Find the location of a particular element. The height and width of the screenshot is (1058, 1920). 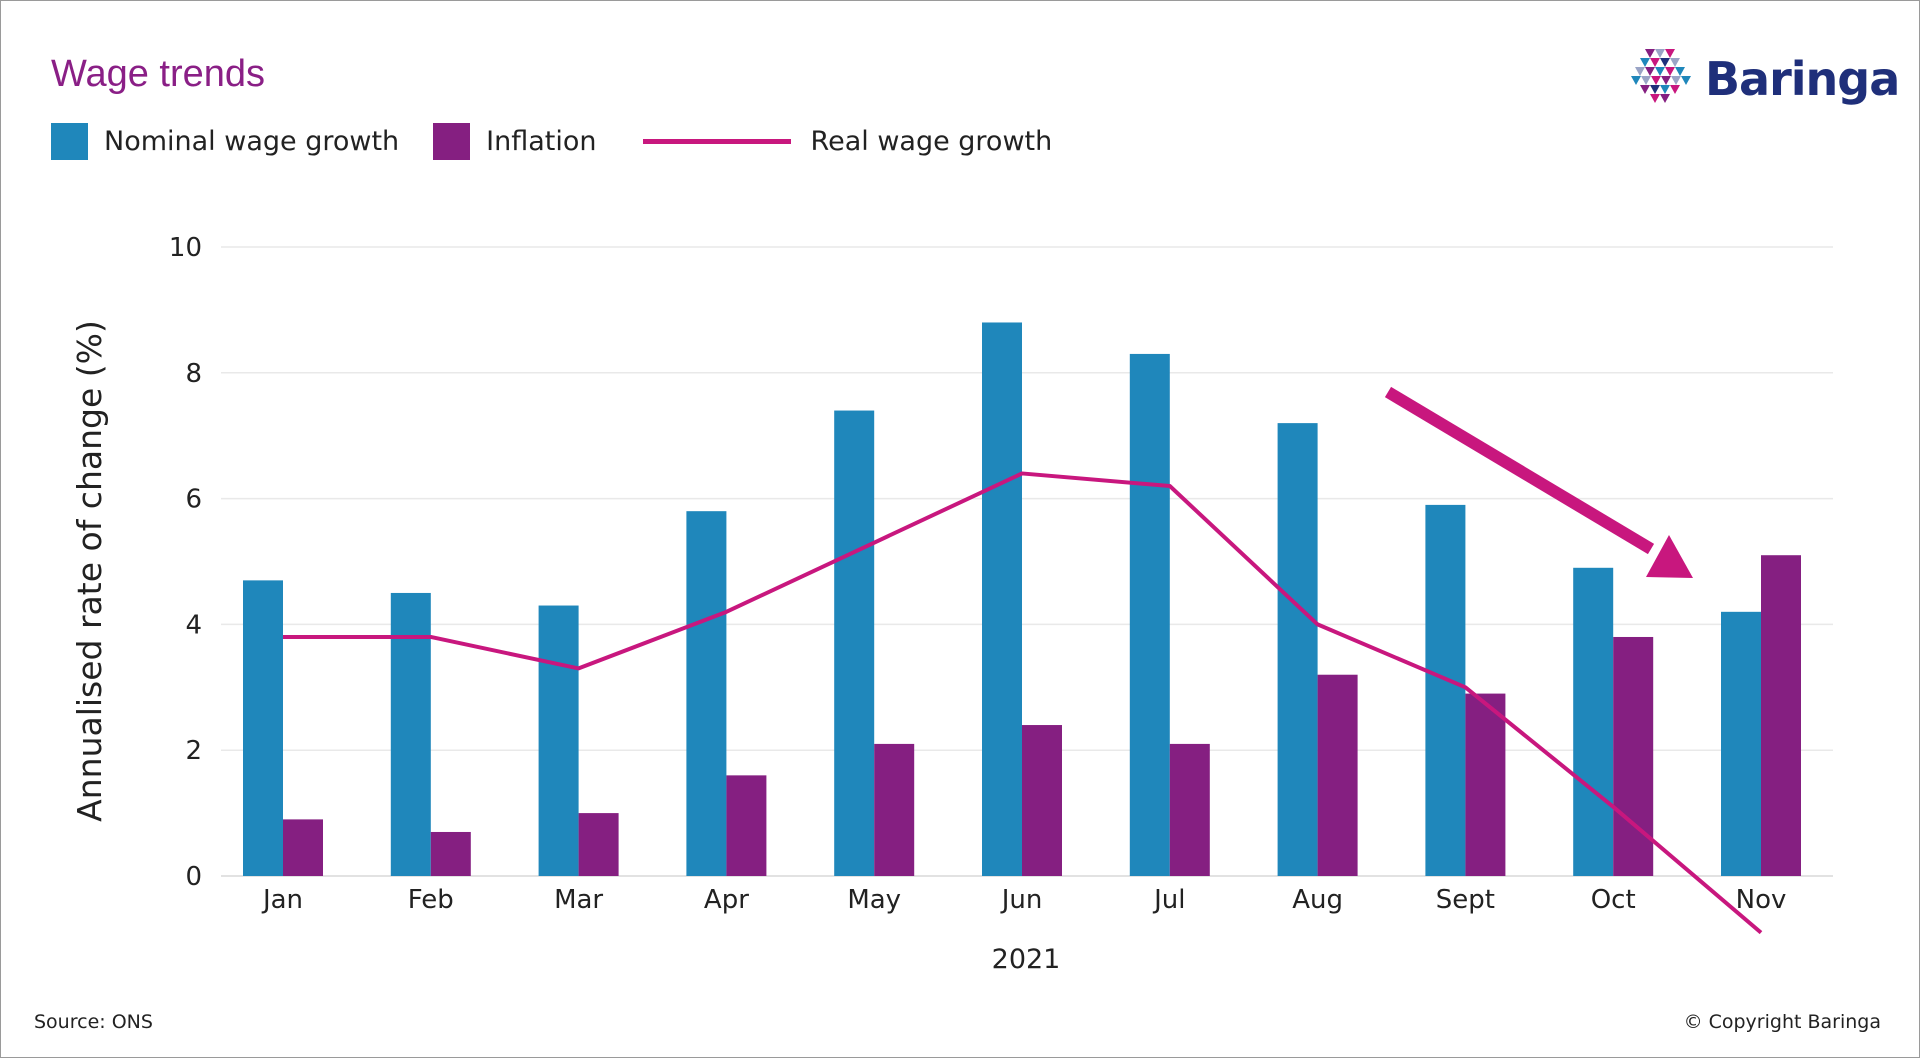

x-tick-label: Nov is located at coordinates (1761, 900).